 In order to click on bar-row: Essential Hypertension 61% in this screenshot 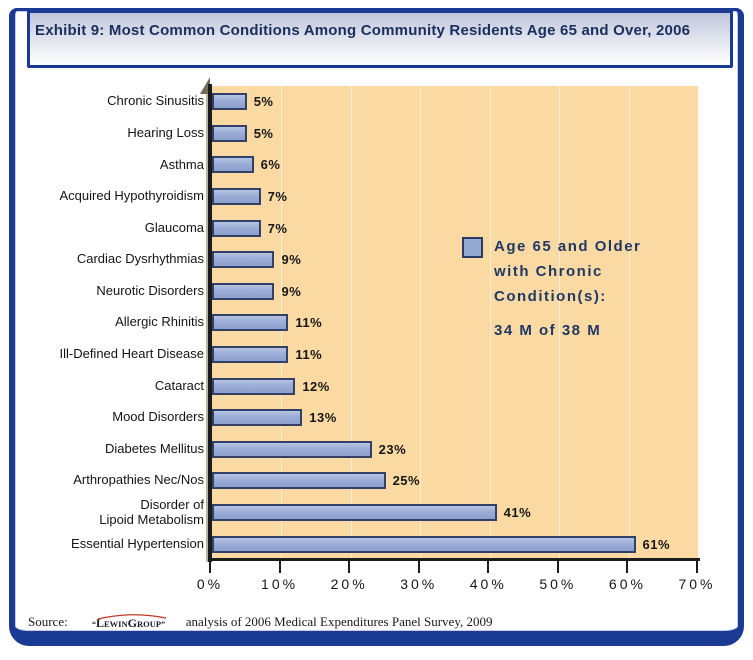, I will do `click(356, 544)`.